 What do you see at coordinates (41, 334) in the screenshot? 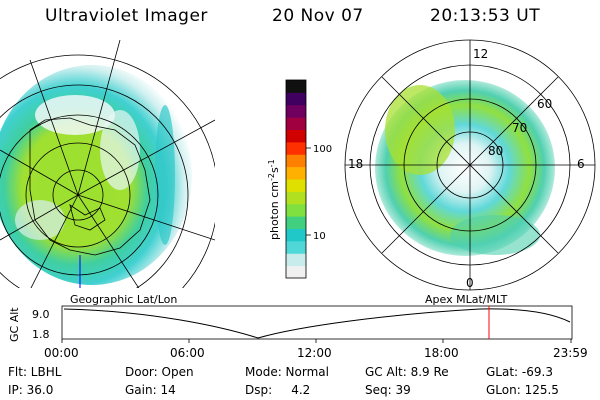
I see `altitude-ytick-bottom: 1.8` at bounding box center [41, 334].